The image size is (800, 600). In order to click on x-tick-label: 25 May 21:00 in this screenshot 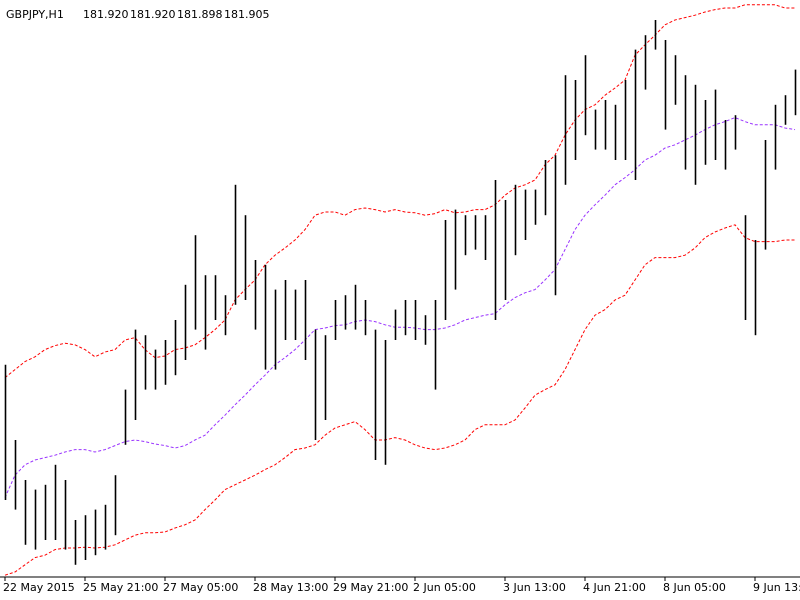, I will do `click(120, 587)`.